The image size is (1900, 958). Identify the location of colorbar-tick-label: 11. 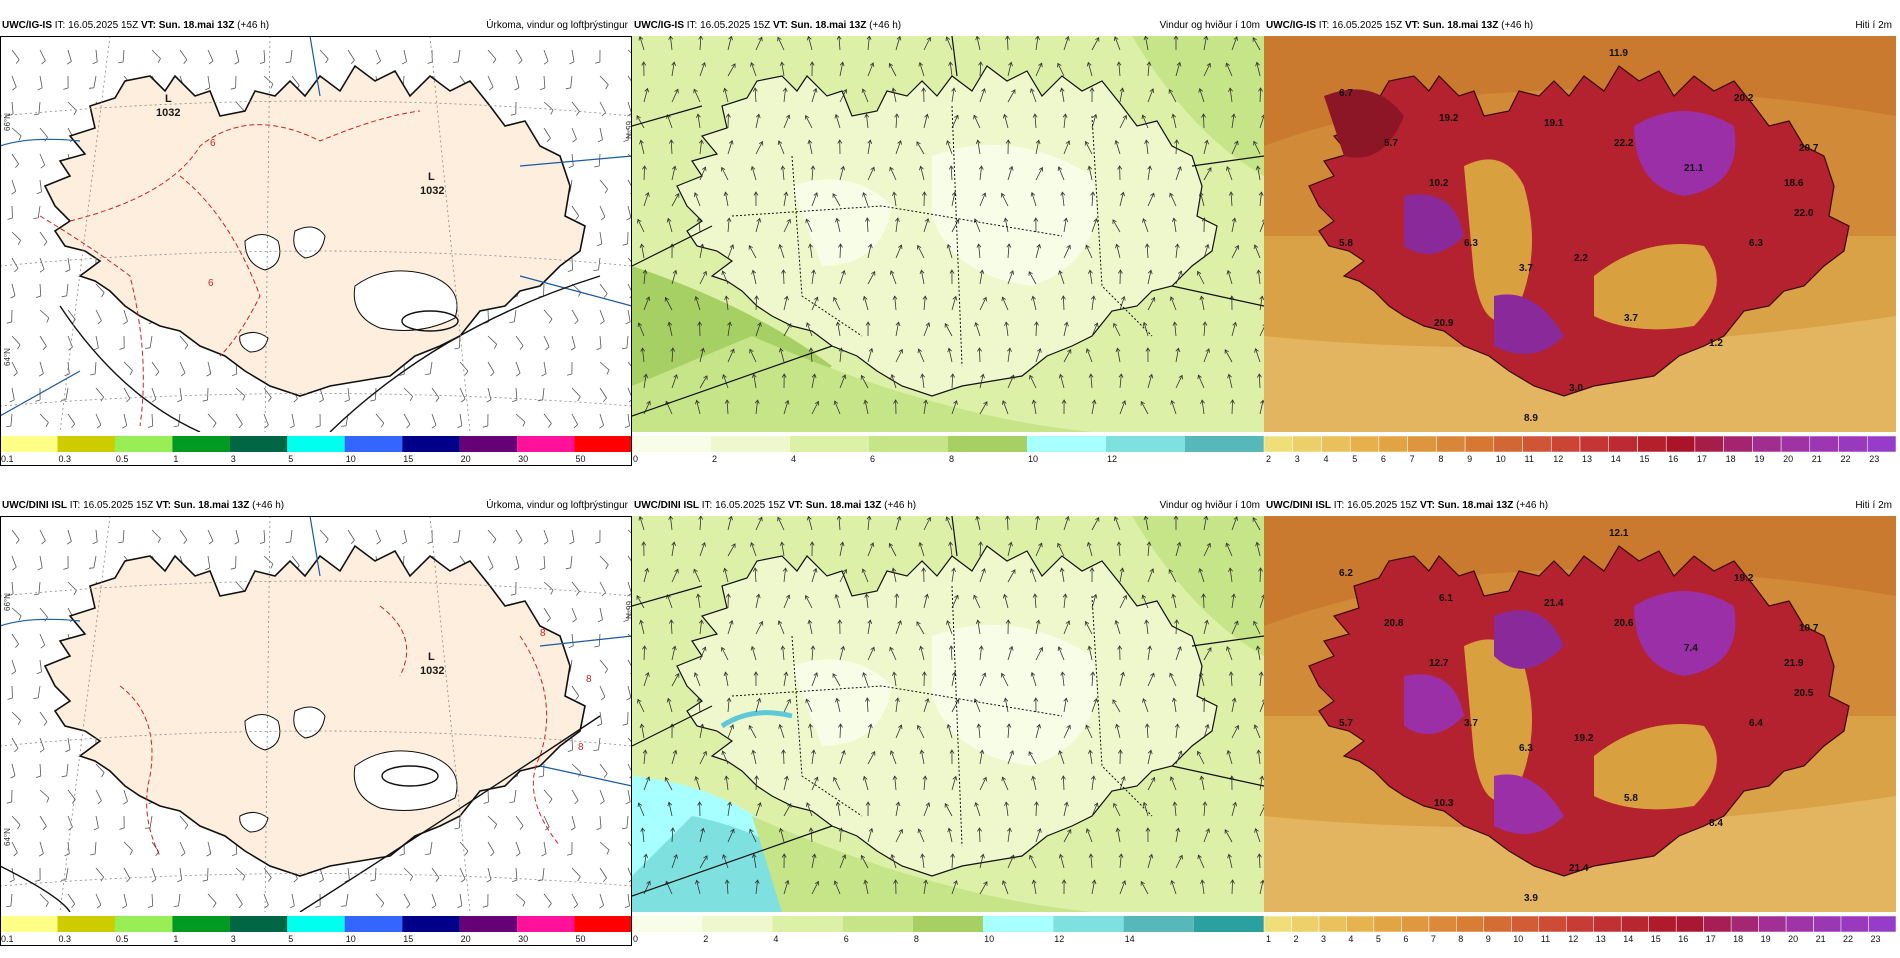
(1529, 459).